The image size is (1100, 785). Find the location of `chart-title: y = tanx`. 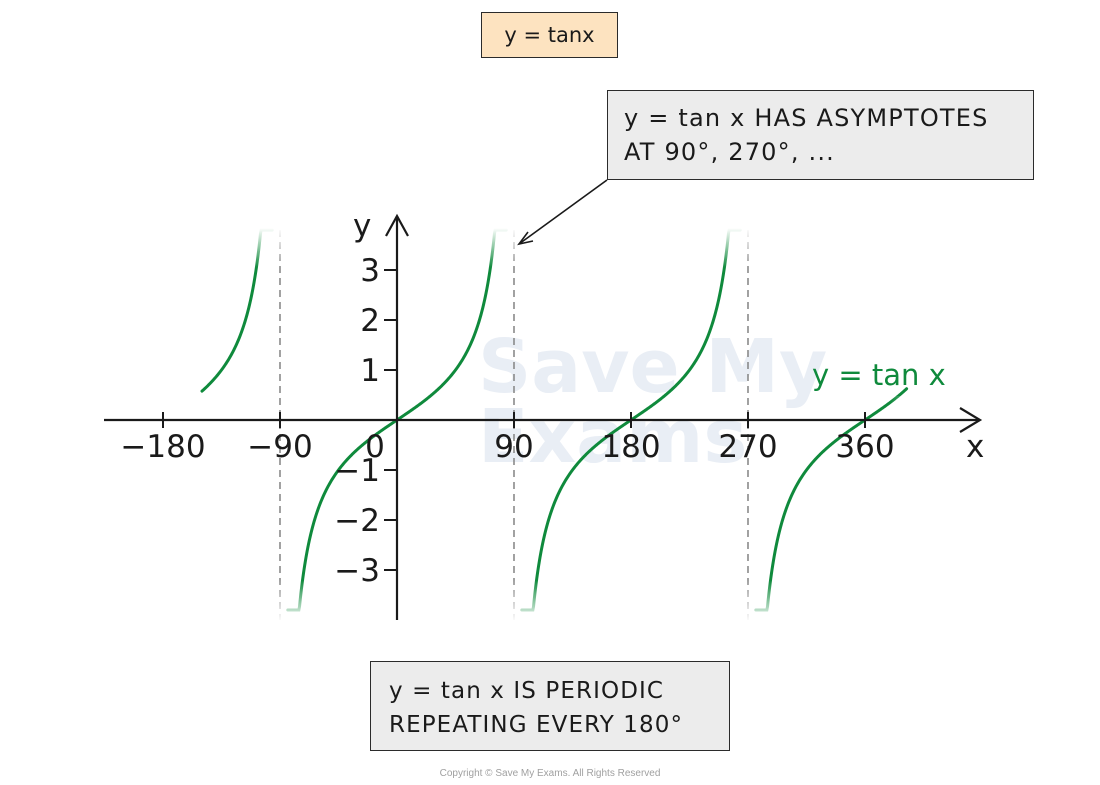

chart-title: y = tanx is located at coordinates (549, 35).